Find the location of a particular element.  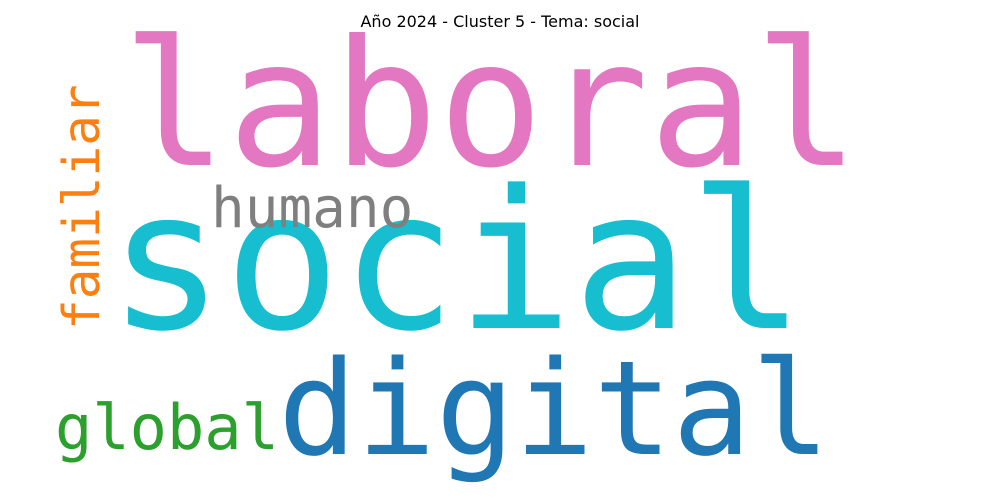

word-humano: humano is located at coordinates (312, 208).